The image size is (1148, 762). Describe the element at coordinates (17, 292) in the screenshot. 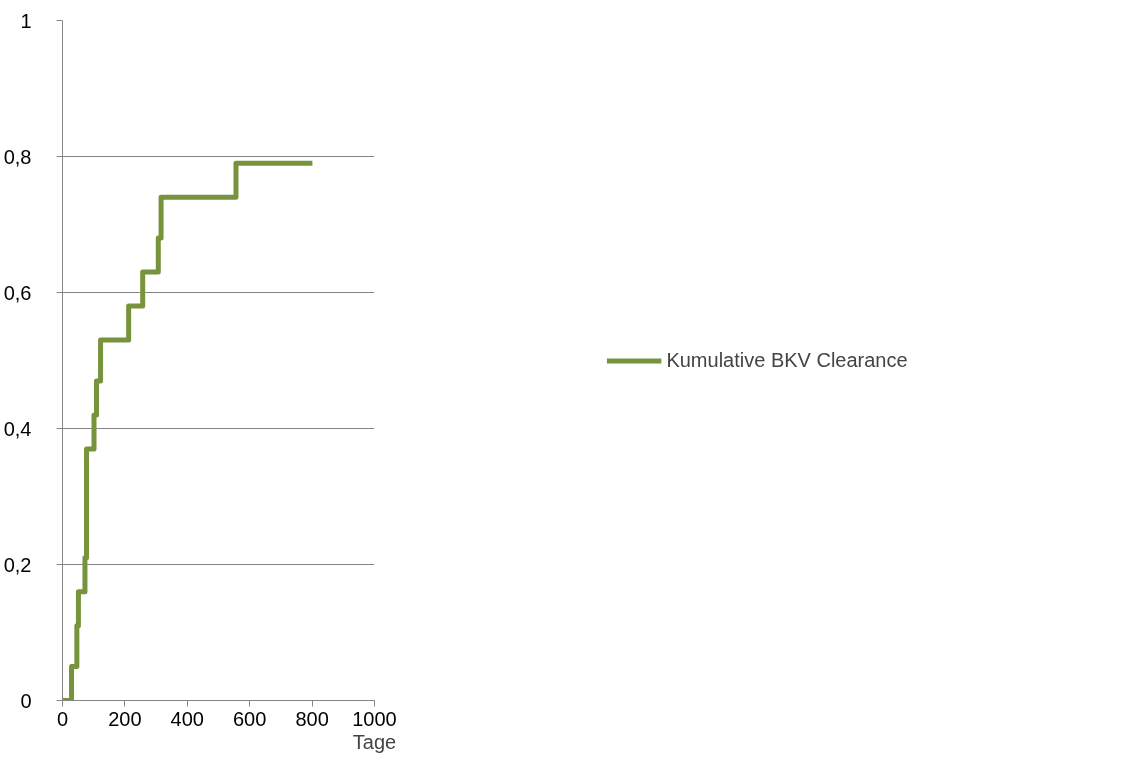

I see `y-tick-label: 0,6` at that location.